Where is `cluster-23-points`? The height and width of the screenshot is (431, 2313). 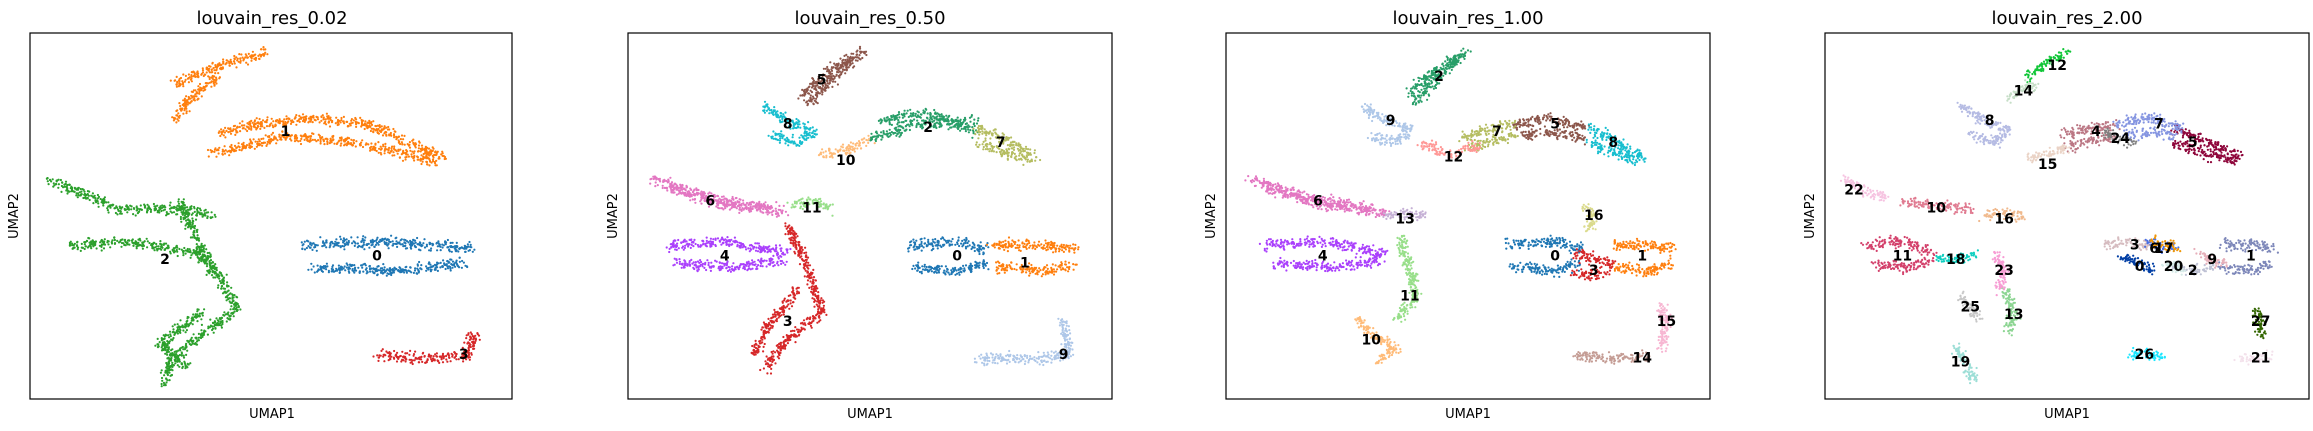 cluster-23-points is located at coordinates (2001, 273).